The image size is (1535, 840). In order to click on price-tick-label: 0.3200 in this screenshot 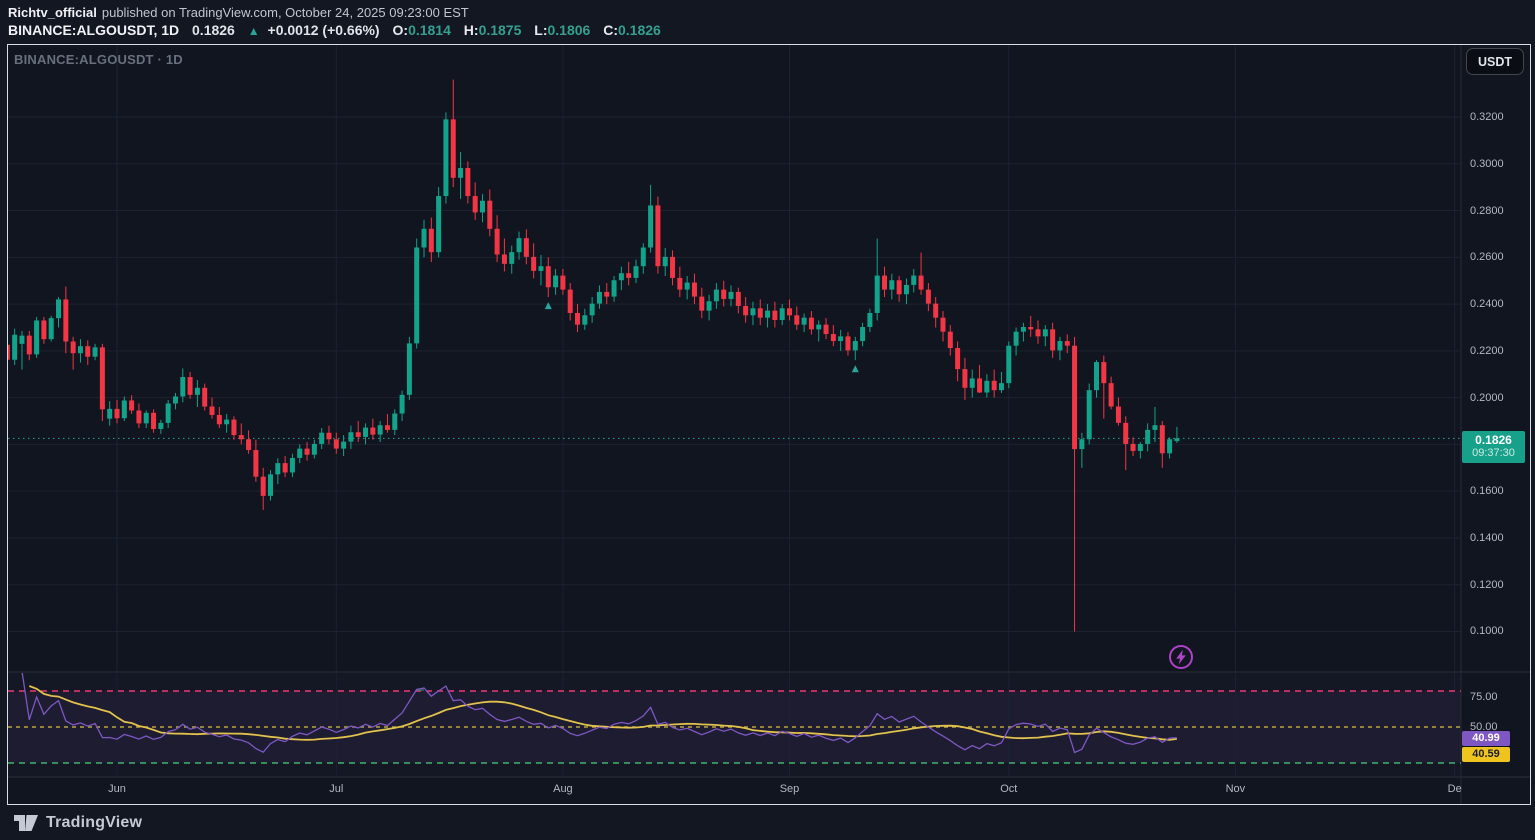, I will do `click(1487, 117)`.